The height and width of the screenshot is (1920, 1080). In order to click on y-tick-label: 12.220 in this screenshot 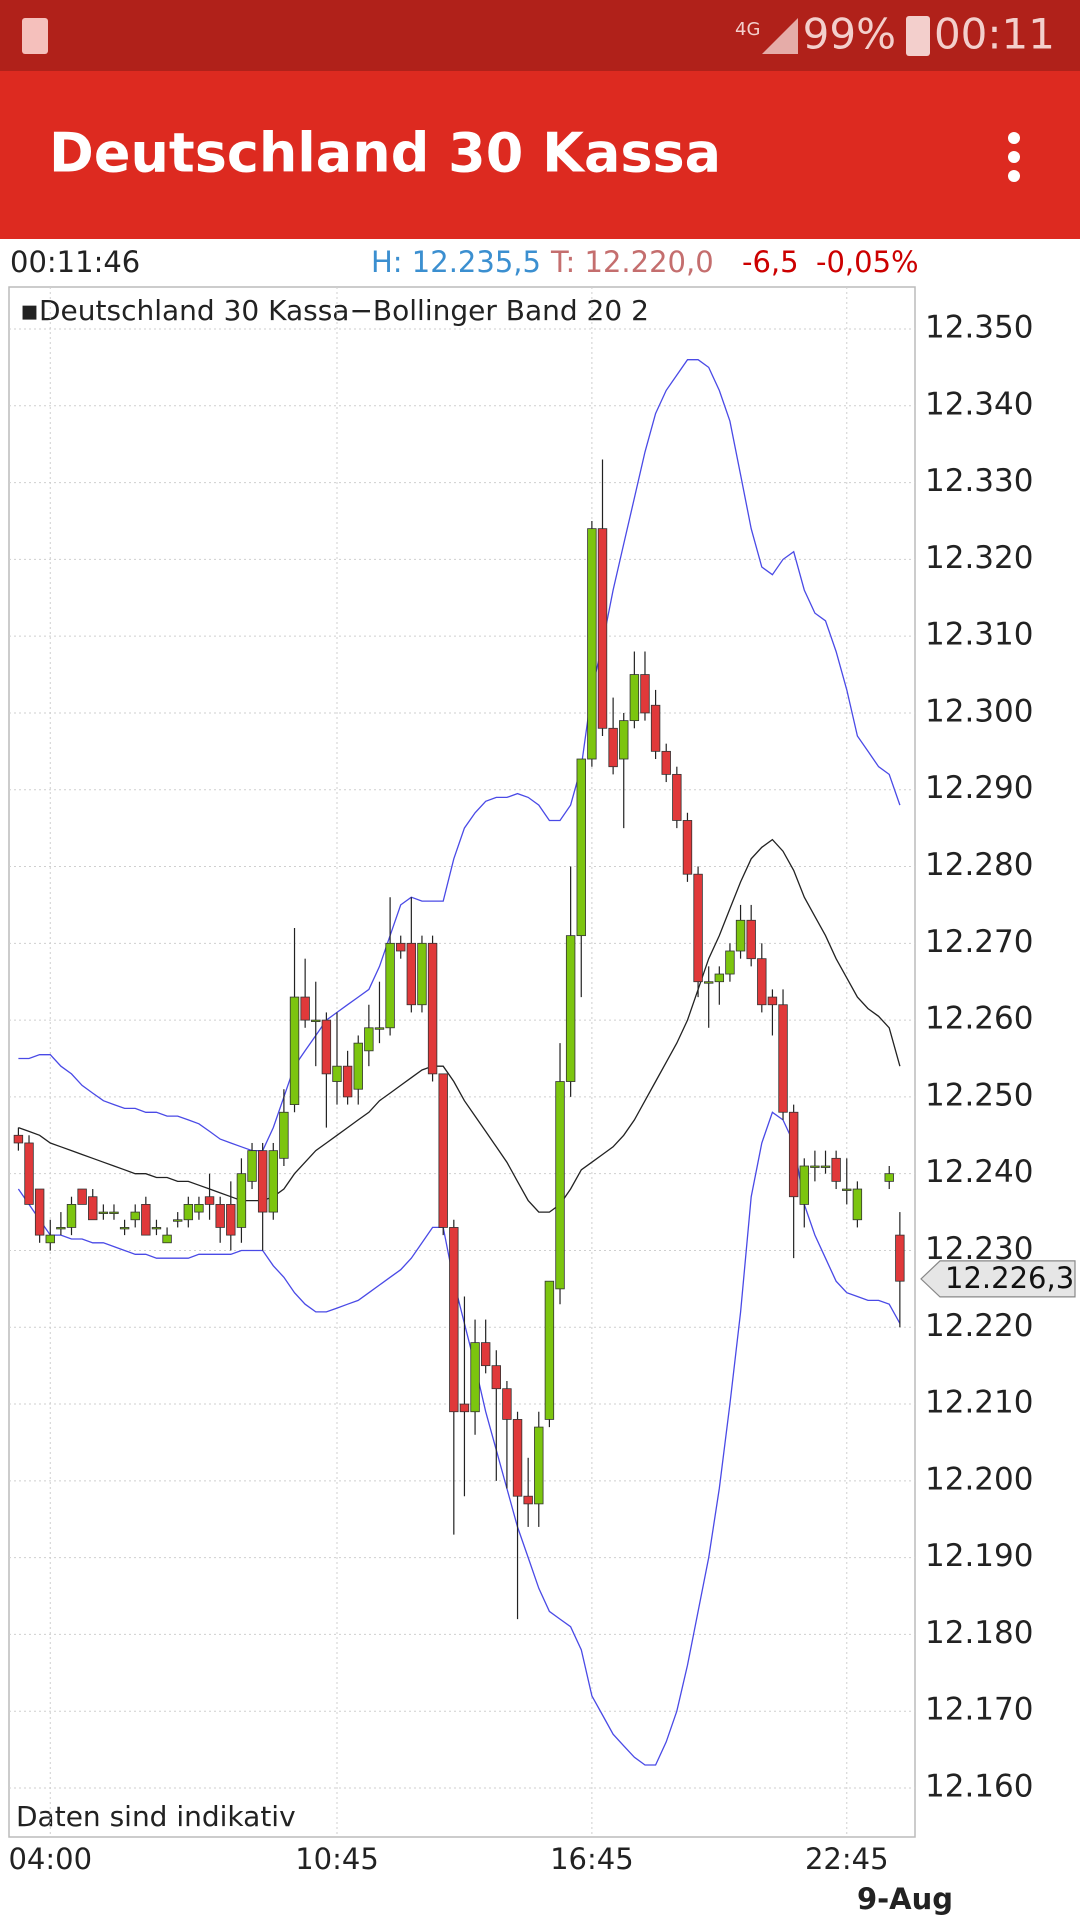, I will do `click(979, 1326)`.